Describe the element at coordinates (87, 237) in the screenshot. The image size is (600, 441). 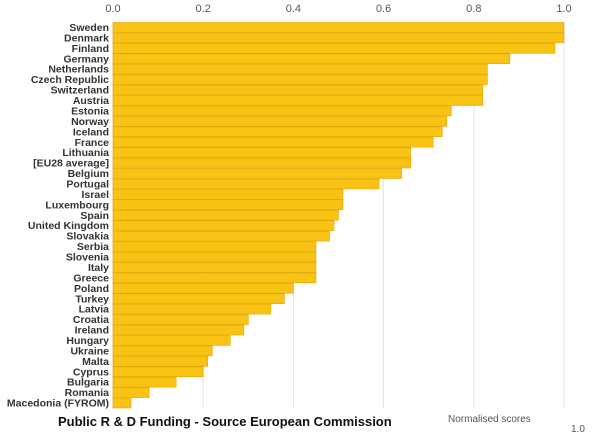
I see `category-label: Slovakia` at that location.